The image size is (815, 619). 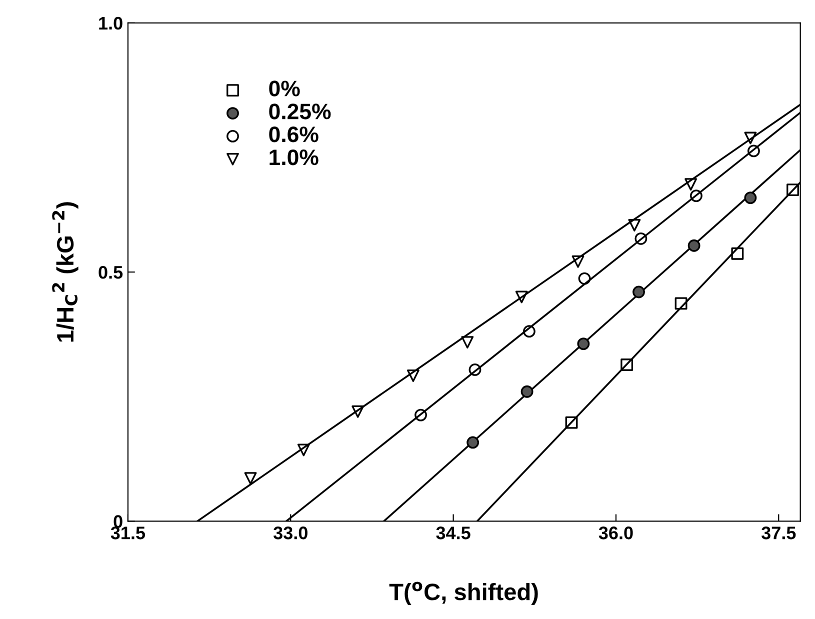 I want to click on x-tick-label: 33.0, so click(x=290, y=533).